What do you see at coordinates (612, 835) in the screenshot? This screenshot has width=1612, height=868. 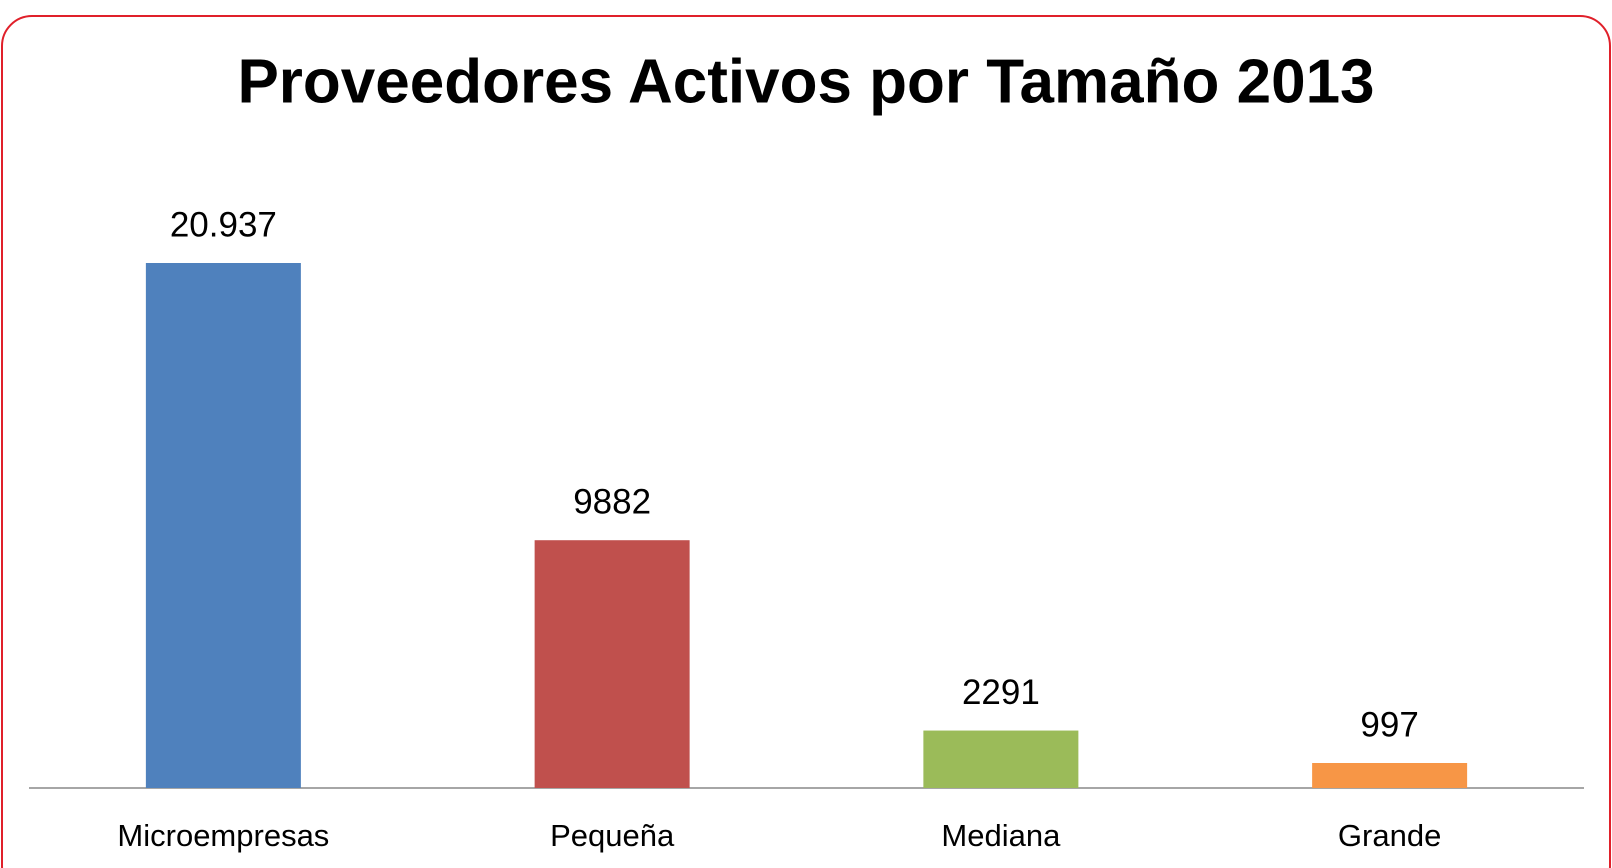 I see `x-tick-label: Pequeña` at bounding box center [612, 835].